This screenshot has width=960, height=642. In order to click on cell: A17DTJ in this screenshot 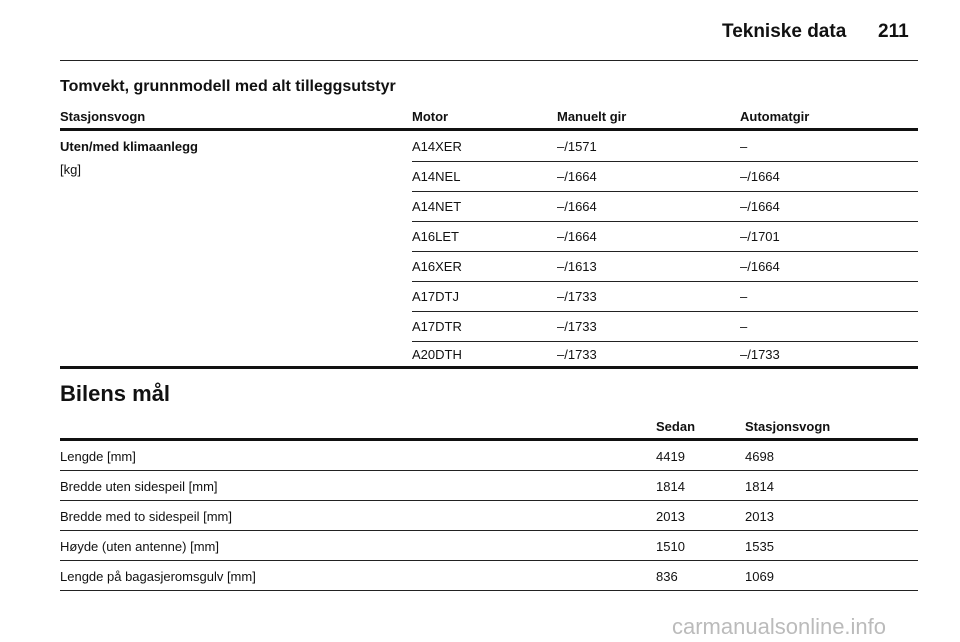, I will do `click(435, 296)`.